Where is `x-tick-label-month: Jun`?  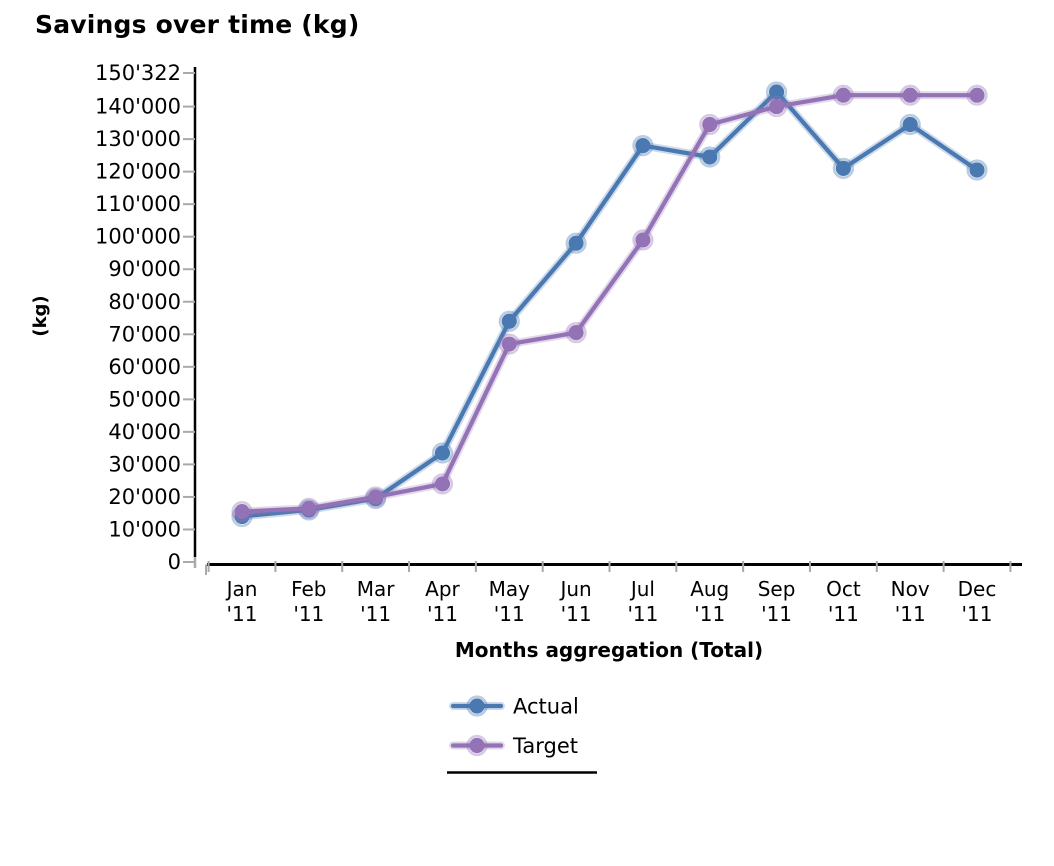
x-tick-label-month: Jun is located at coordinates (574, 589).